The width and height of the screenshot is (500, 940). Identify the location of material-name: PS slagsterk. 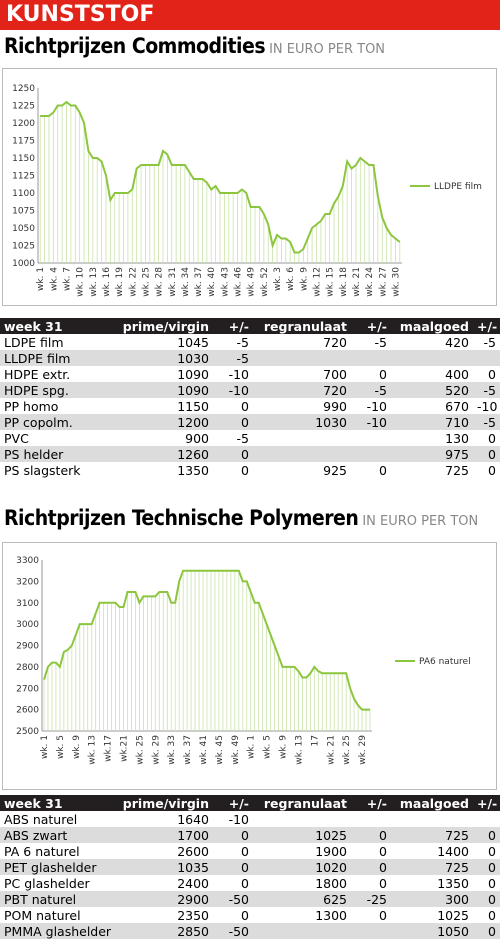
(42, 470).